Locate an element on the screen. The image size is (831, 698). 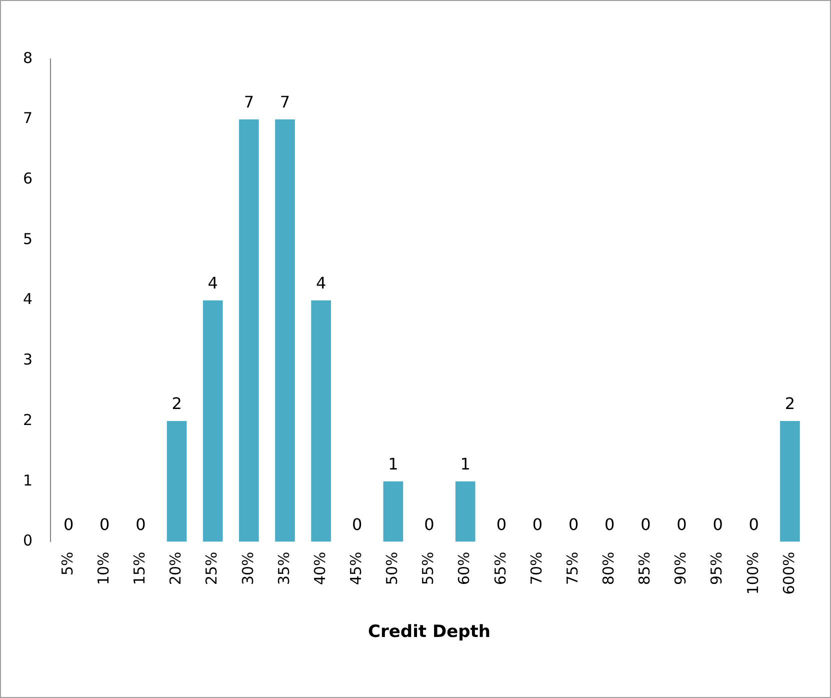
x-tick-label: 10% is located at coordinates (103, 569).